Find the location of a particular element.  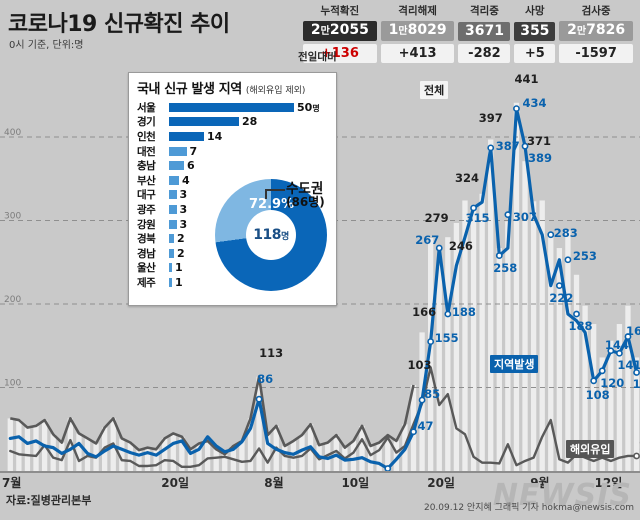

value-label: 166 is located at coordinates (424, 312).